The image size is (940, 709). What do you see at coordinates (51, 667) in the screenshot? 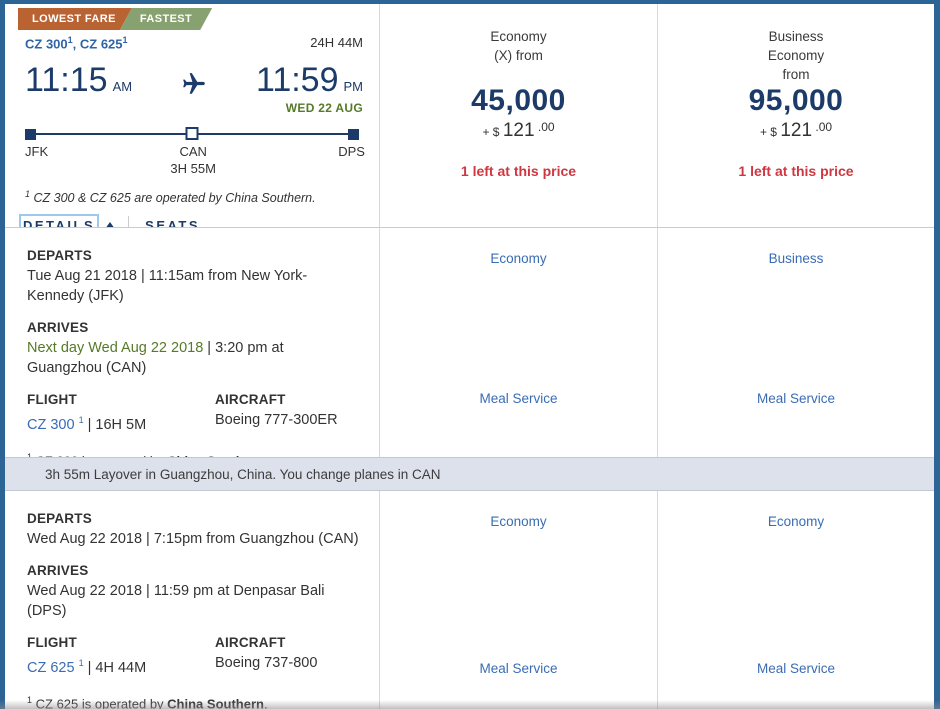
I see `flight-code: CZ 625` at bounding box center [51, 667].